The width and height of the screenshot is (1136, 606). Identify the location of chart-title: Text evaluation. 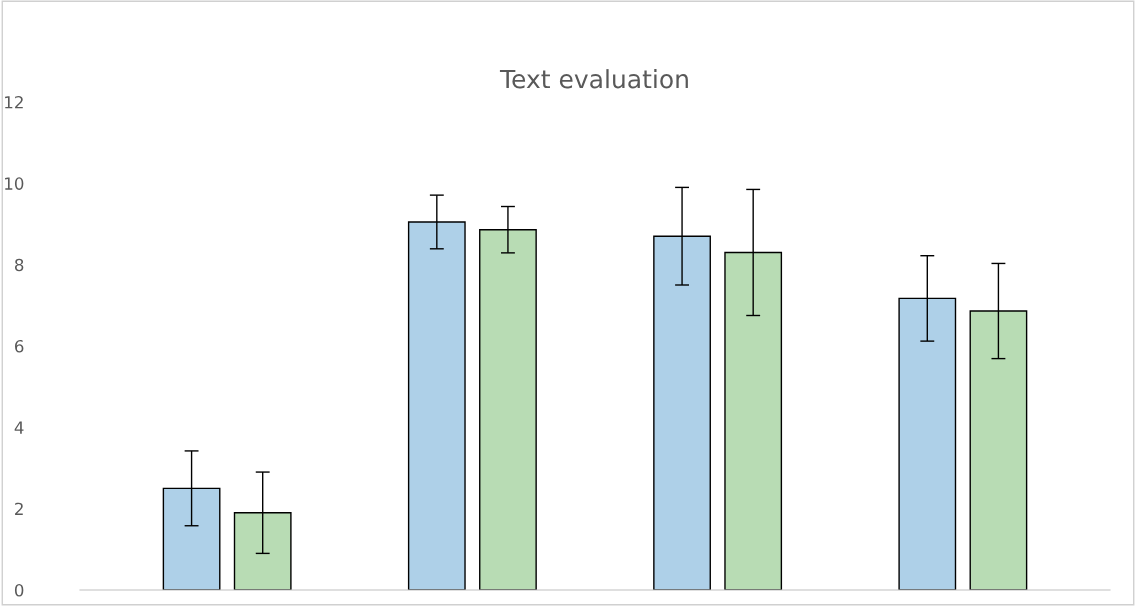
(593, 79).